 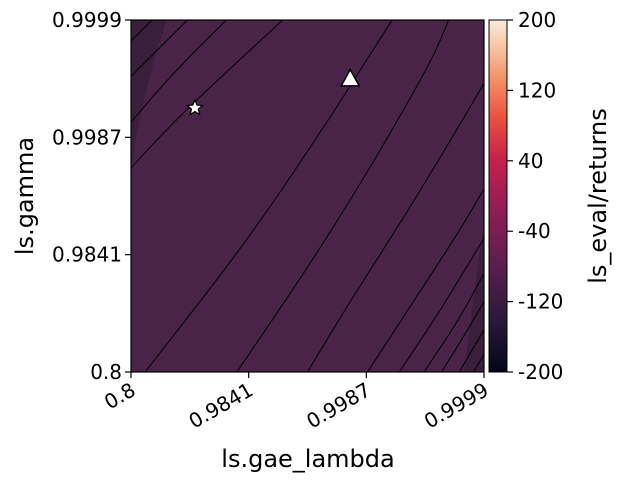 I want to click on star-marker, so click(x=194, y=107).